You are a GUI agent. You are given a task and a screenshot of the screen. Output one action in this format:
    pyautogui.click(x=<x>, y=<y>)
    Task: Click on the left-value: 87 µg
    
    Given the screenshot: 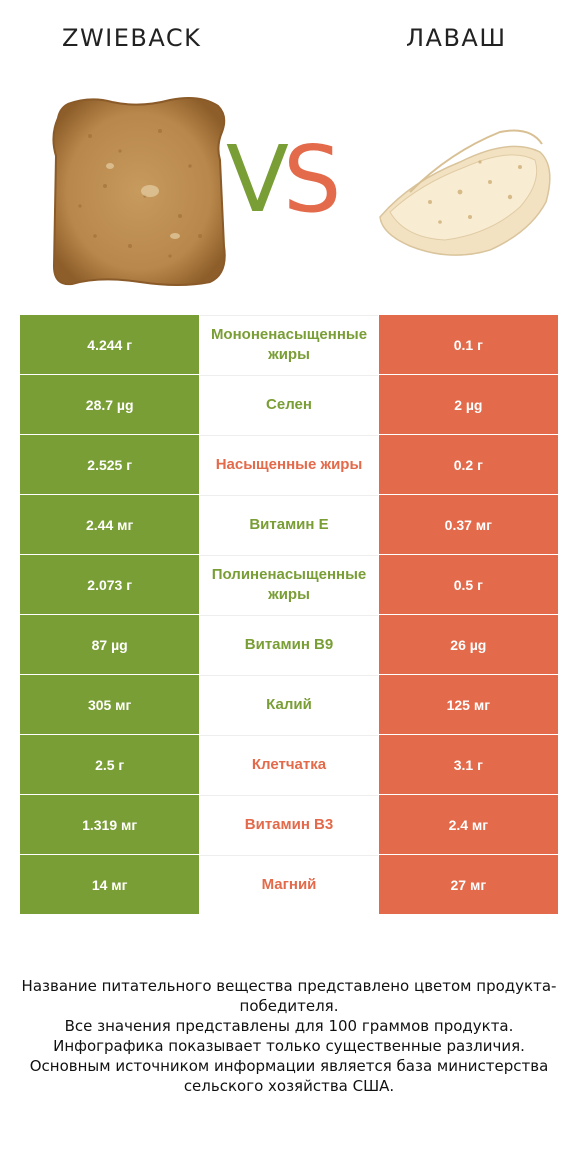 What is the action you would take?
    pyautogui.click(x=110, y=644)
    